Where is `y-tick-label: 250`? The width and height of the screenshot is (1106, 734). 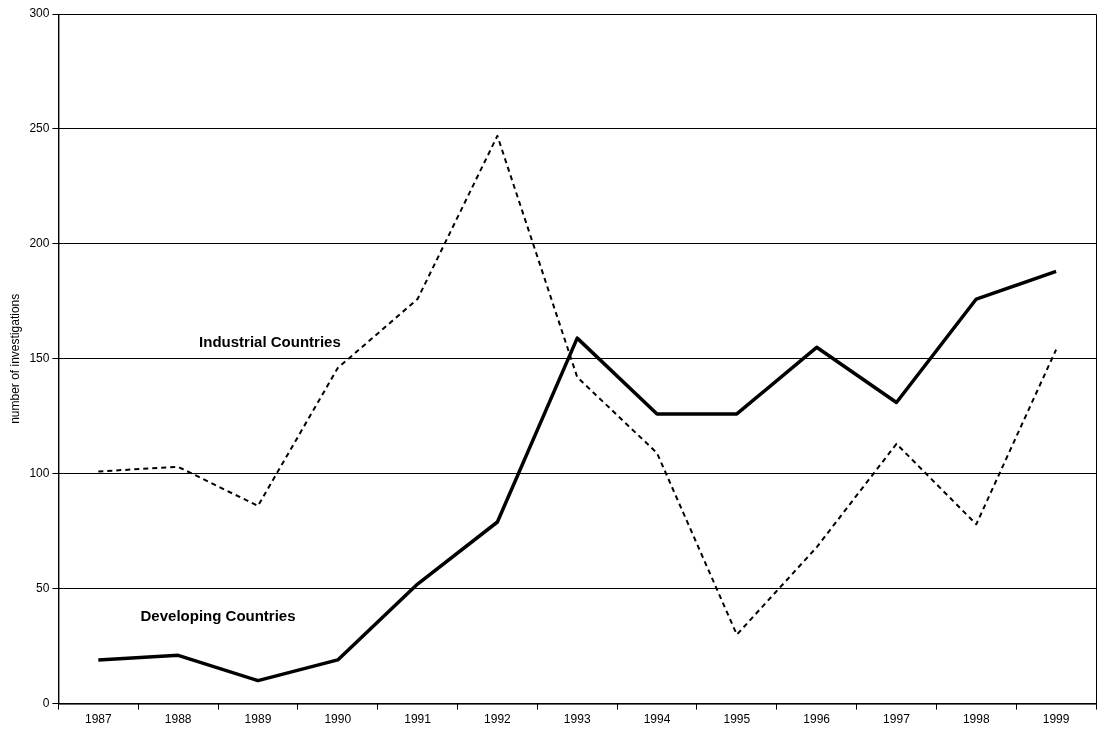
y-tick-label: 250 is located at coordinates (39, 128).